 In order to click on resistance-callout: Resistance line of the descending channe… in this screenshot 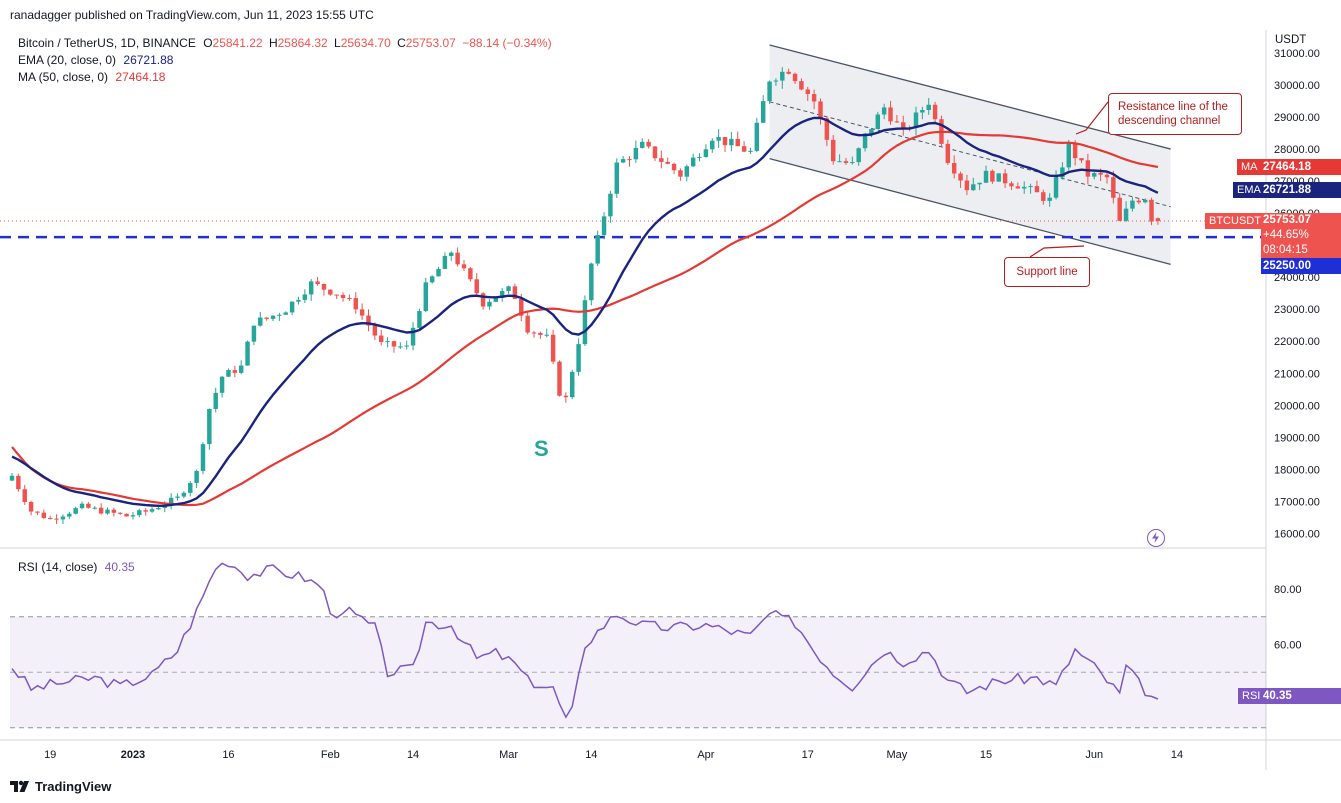, I will do `click(1175, 114)`.